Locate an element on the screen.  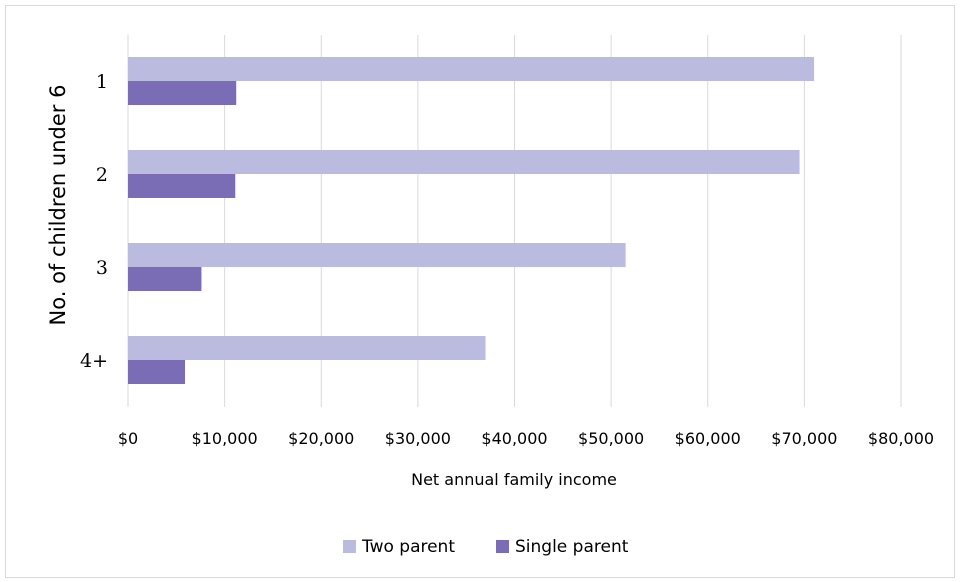
y-tick-label: 2 is located at coordinates (102, 175).